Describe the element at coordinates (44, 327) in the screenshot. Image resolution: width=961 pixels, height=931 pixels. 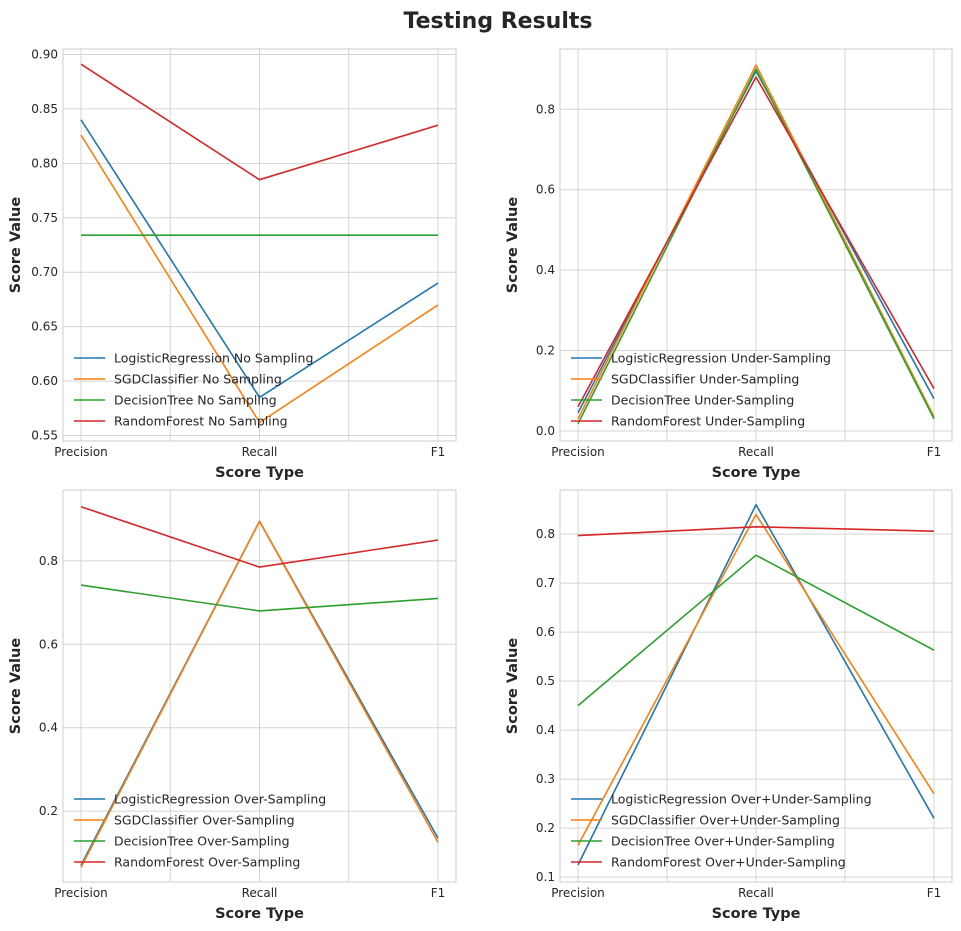
I see `y-tick-label: 0.65` at that location.